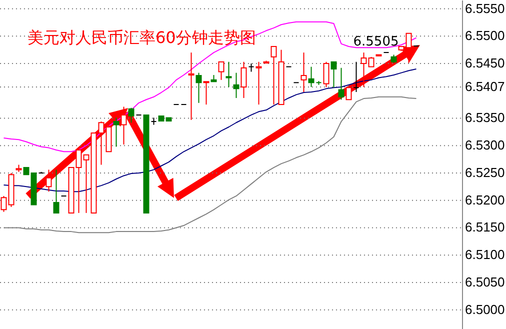 This screenshot has height=329, width=506. Describe the element at coordinates (485, 145) in the screenshot. I see `y-tick-label: 6.5300` at that location.